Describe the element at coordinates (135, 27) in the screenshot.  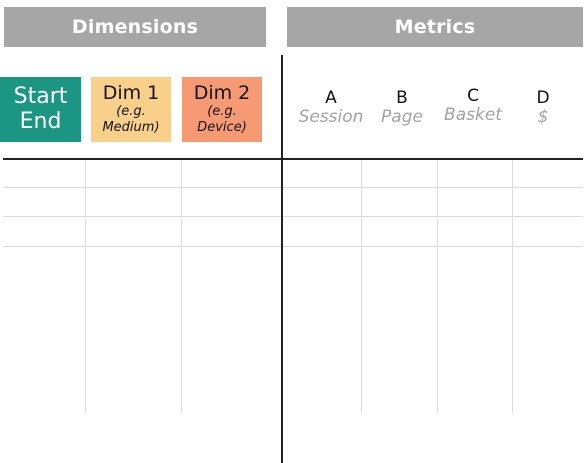
I see `dimensions-header: Dimensions` at that location.